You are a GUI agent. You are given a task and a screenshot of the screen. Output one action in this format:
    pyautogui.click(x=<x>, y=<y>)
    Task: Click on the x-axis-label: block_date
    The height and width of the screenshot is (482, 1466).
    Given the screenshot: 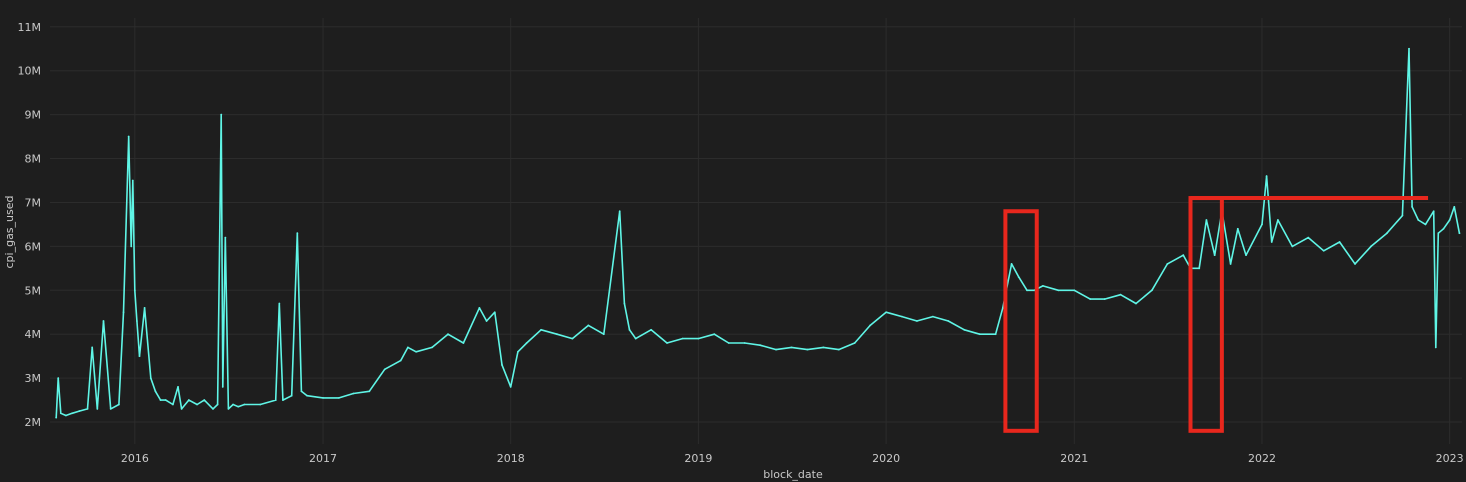 What is the action you would take?
    pyautogui.click(x=793, y=474)
    